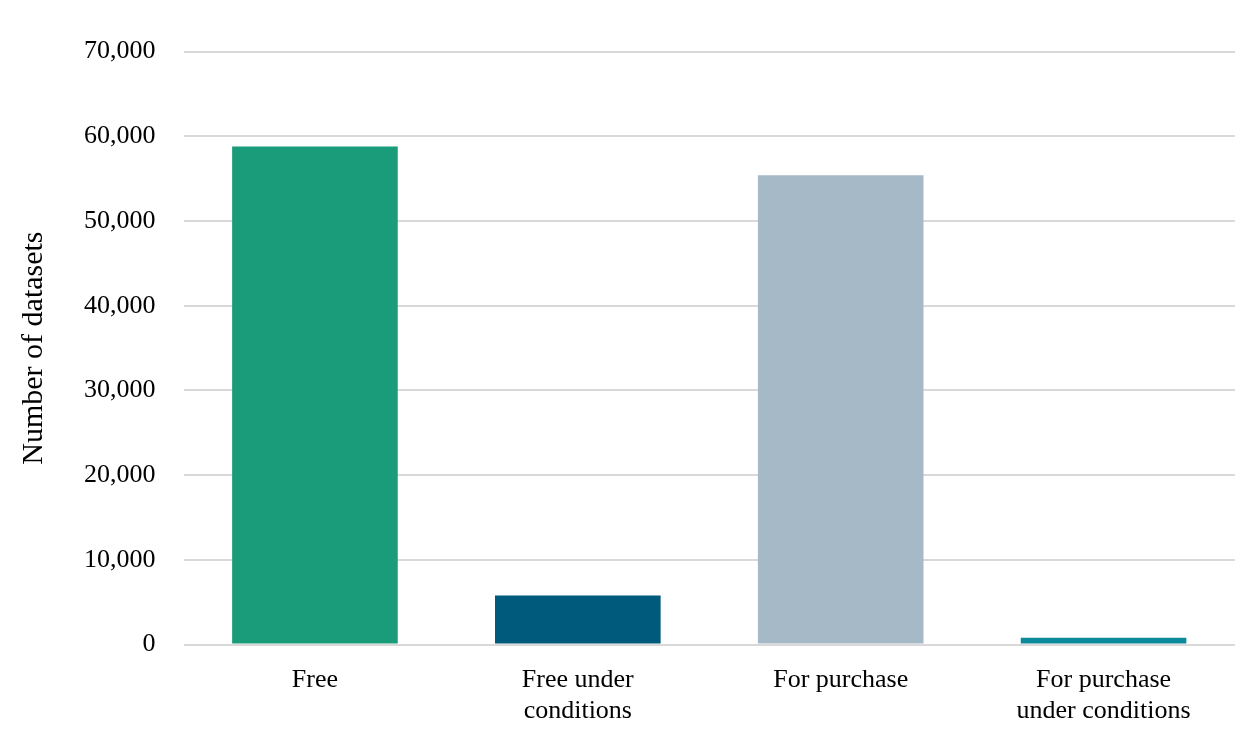 Image resolution: width=1247 pixels, height=755 pixels. I want to click on y-tick-label: 10,000, so click(120, 558).